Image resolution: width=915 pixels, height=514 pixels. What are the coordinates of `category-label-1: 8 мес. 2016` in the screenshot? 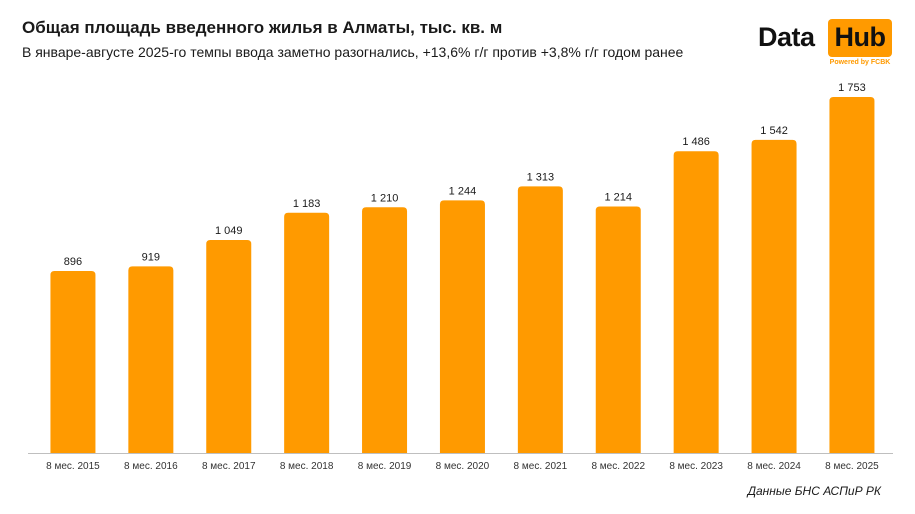 It's located at (151, 466).